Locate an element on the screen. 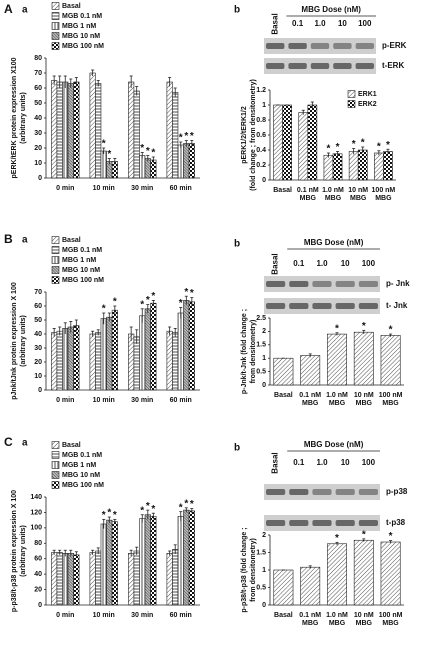 The height and width of the screenshot is (653, 435). blot-lane-label: 0.1 is located at coordinates (298, 23).